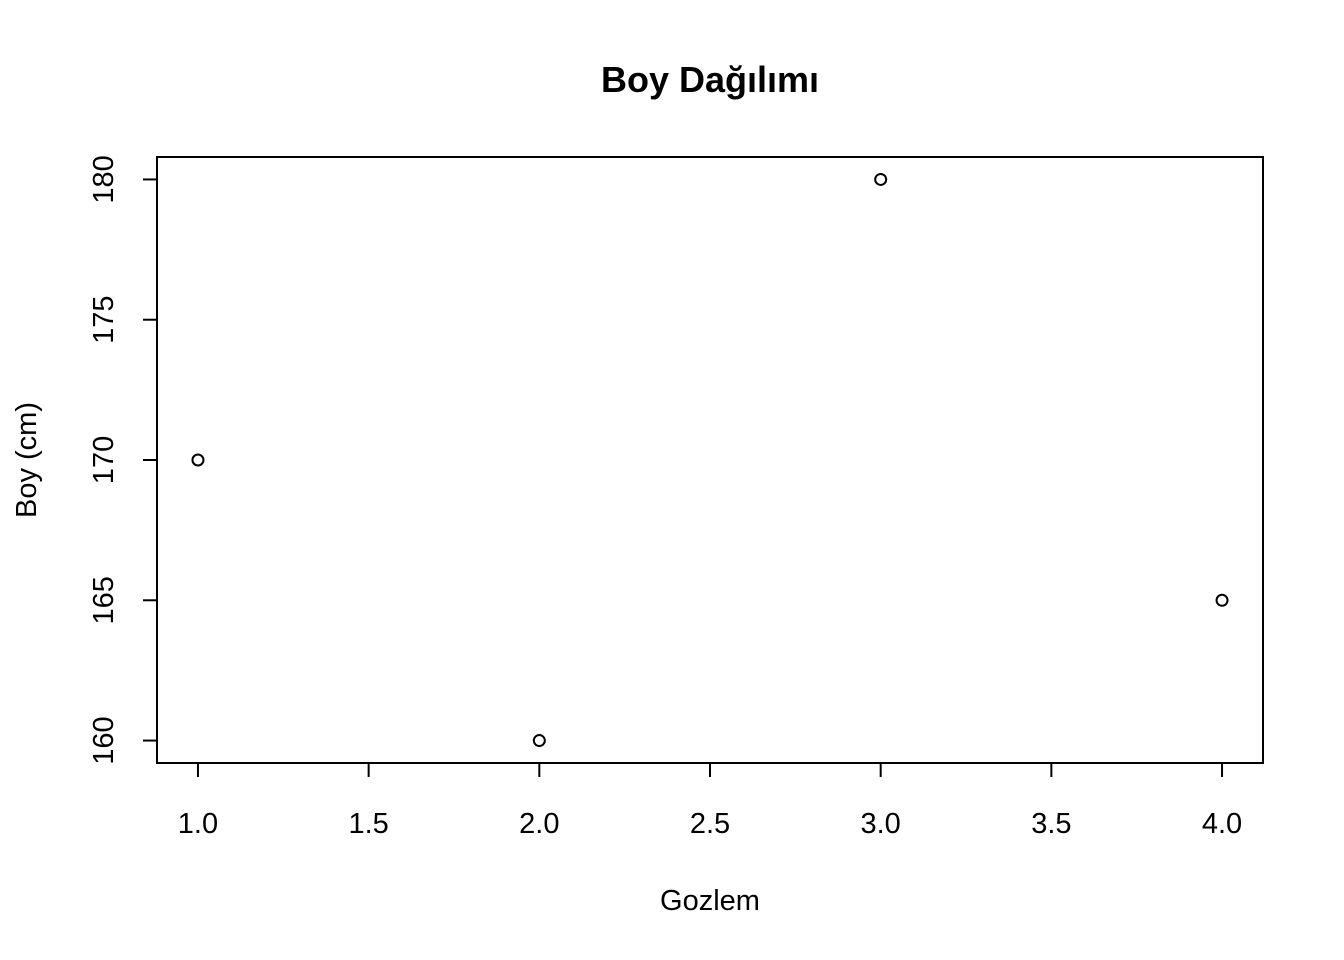  What do you see at coordinates (104, 600) in the screenshot?
I see `y-tick-label: 165` at bounding box center [104, 600].